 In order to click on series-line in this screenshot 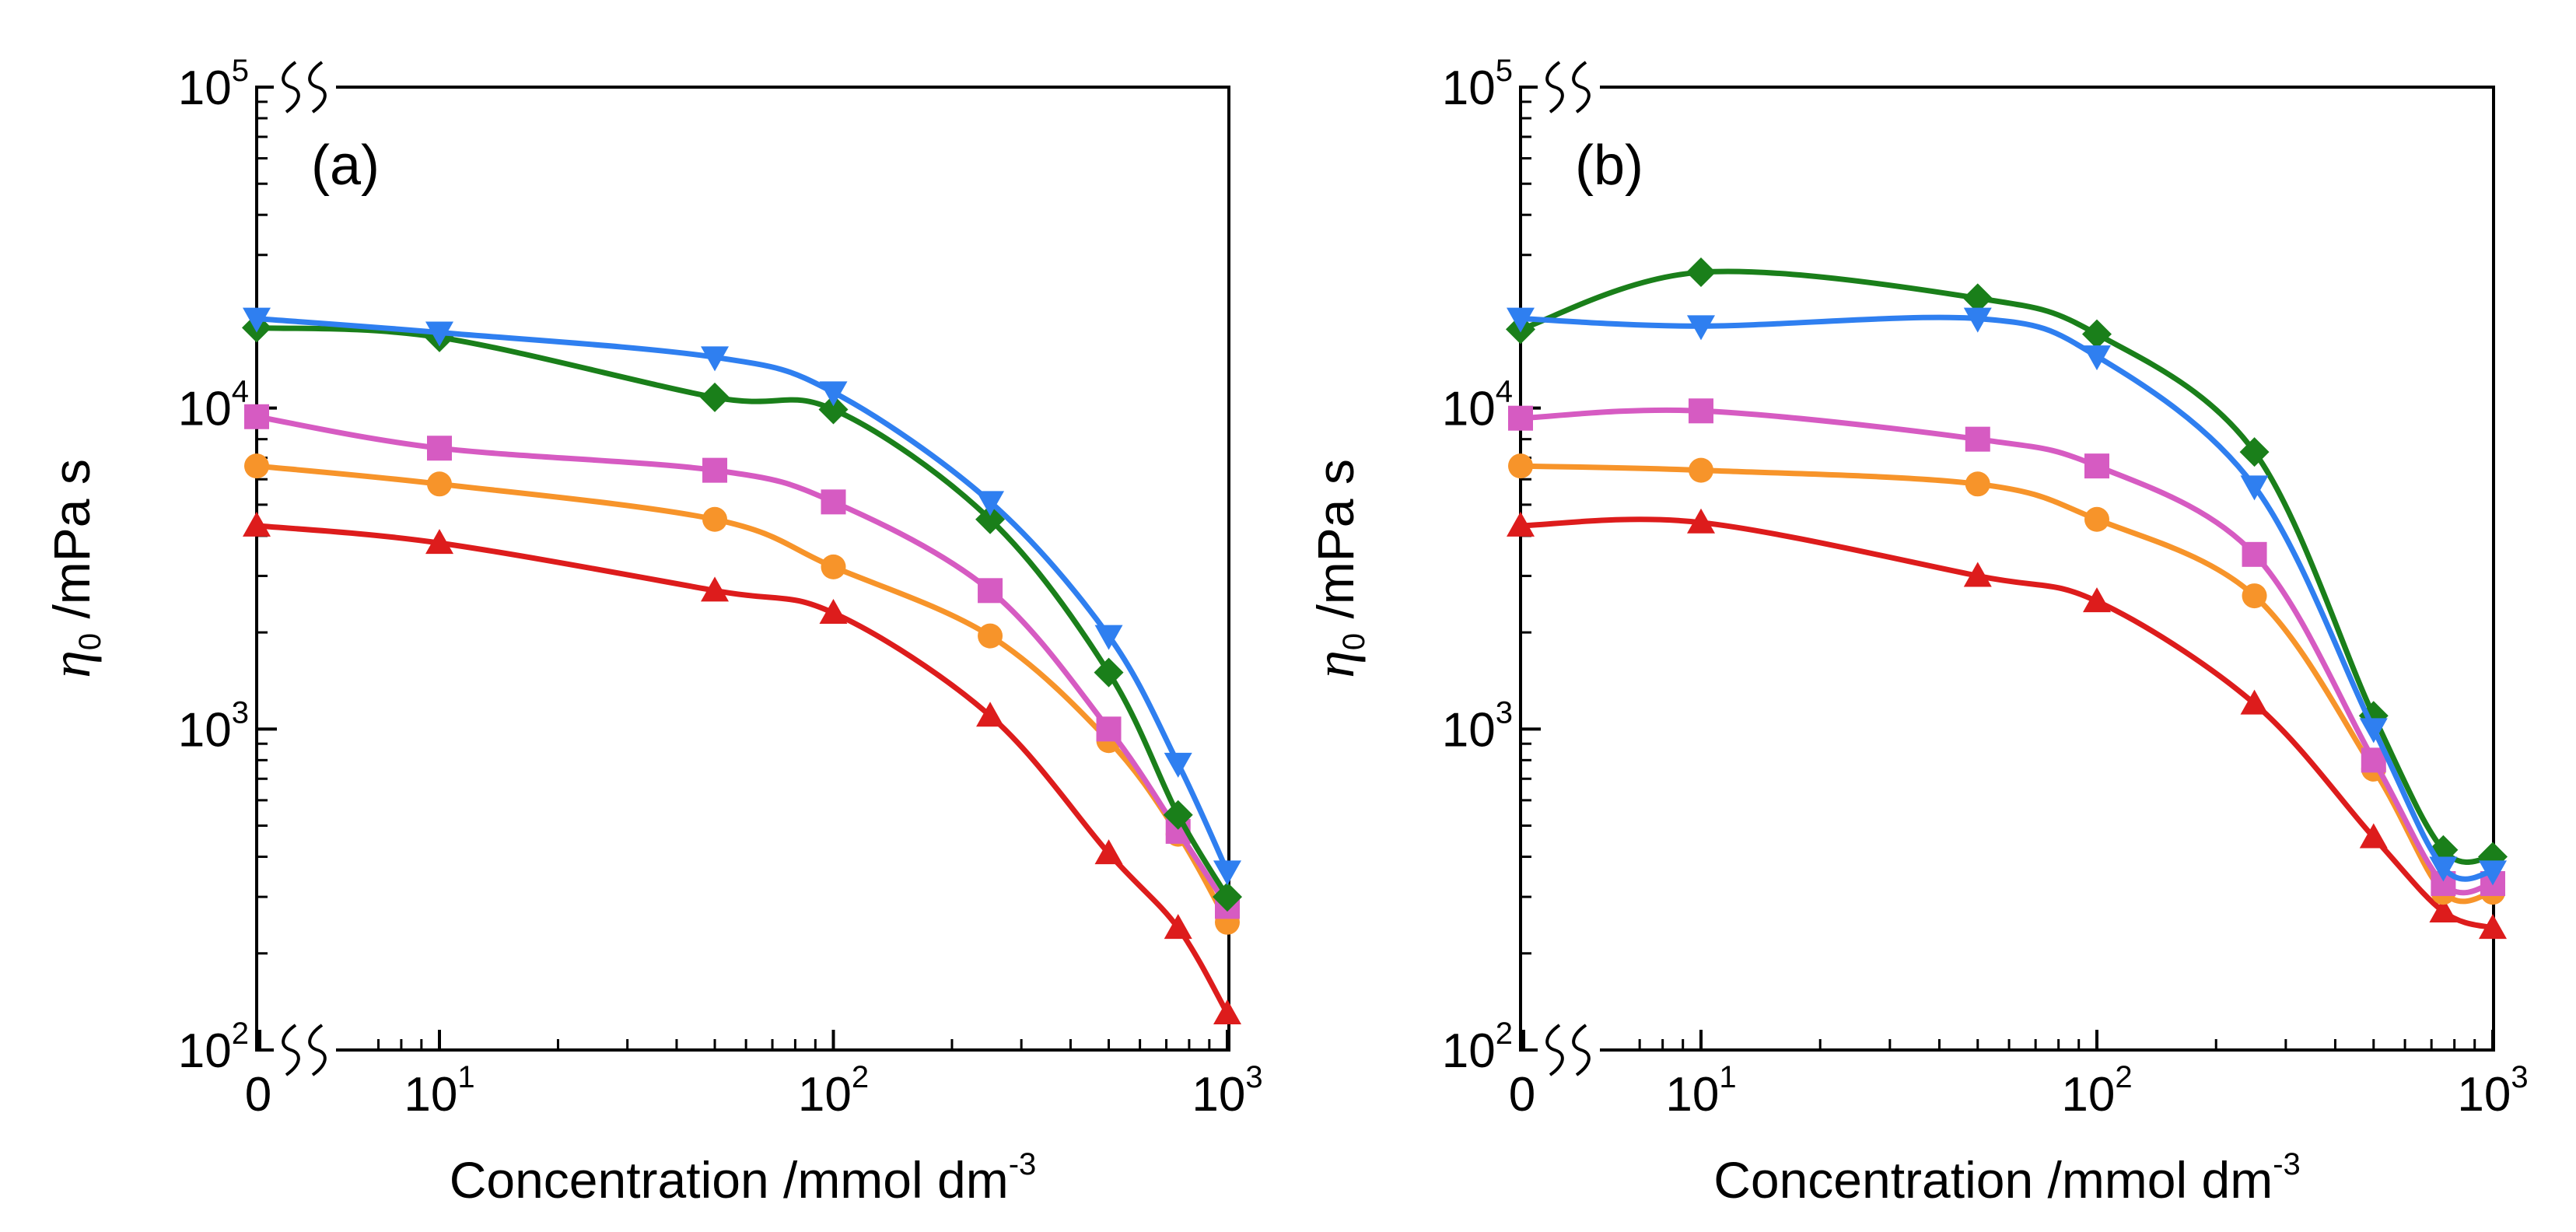, I will do `click(2007, 684)`.